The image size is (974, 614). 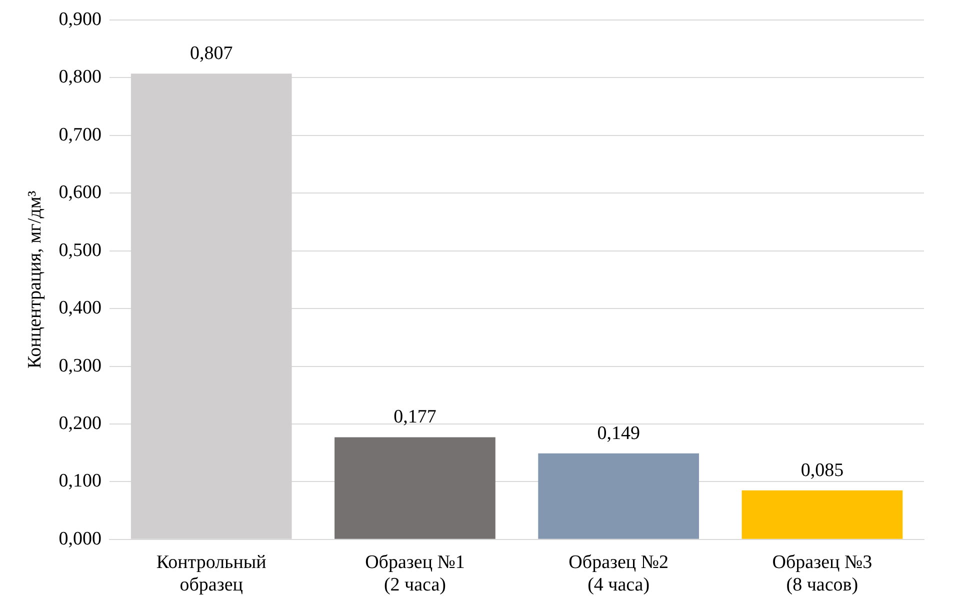 What do you see at coordinates (618, 574) in the screenshot?
I see `x-tick-label: Образец №2 (4 часа)` at bounding box center [618, 574].